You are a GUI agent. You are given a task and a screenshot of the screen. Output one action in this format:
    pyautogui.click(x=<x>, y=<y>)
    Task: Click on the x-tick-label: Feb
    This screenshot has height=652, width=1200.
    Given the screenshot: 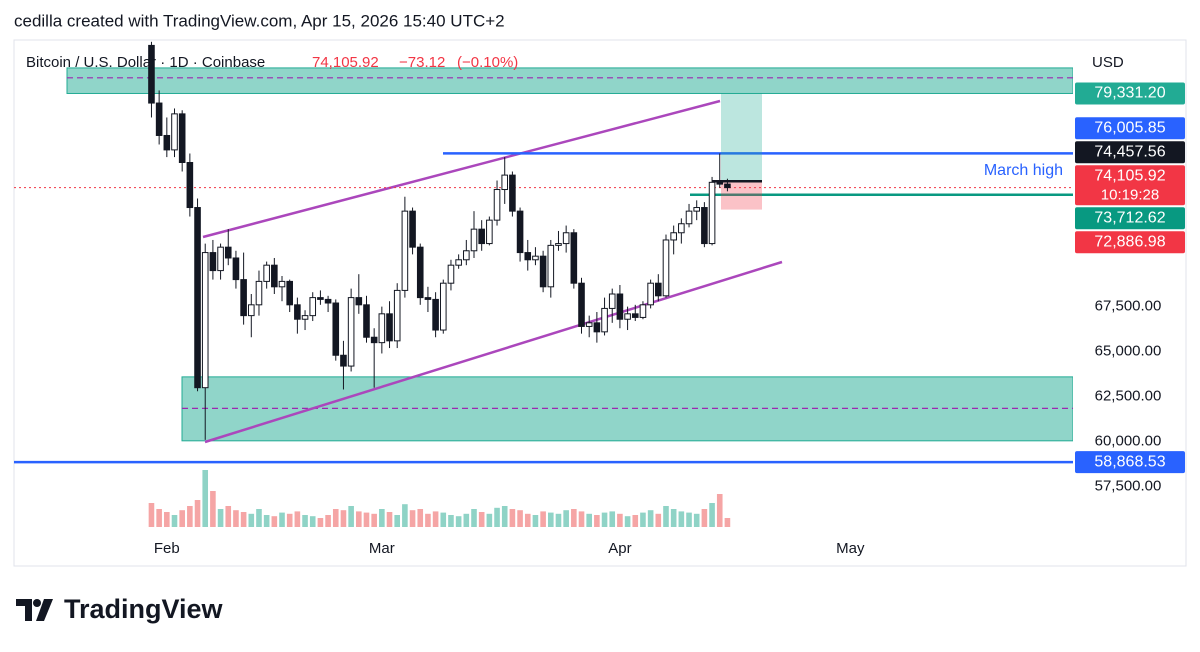 What is the action you would take?
    pyautogui.click(x=167, y=548)
    